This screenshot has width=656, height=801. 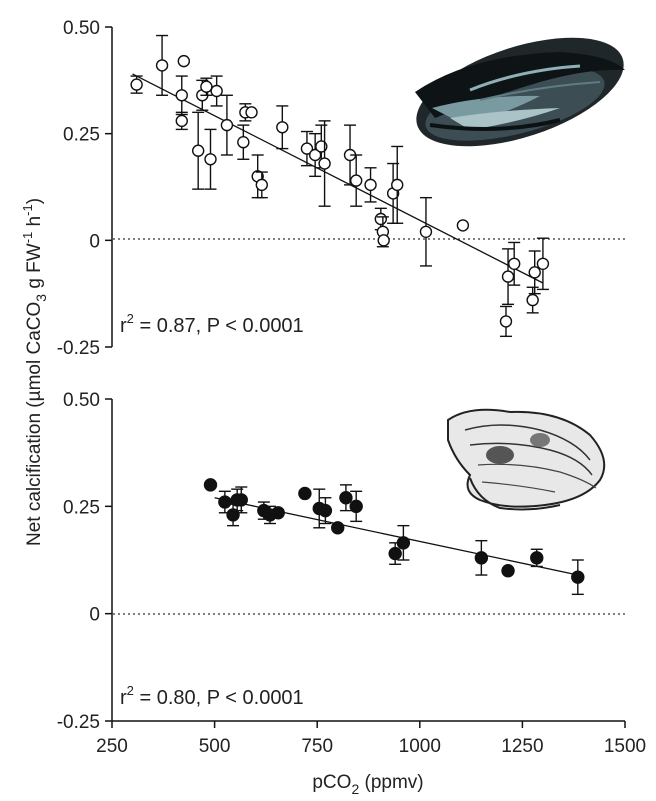 I want to click on x-tick-label: 750, so click(x=317, y=746).